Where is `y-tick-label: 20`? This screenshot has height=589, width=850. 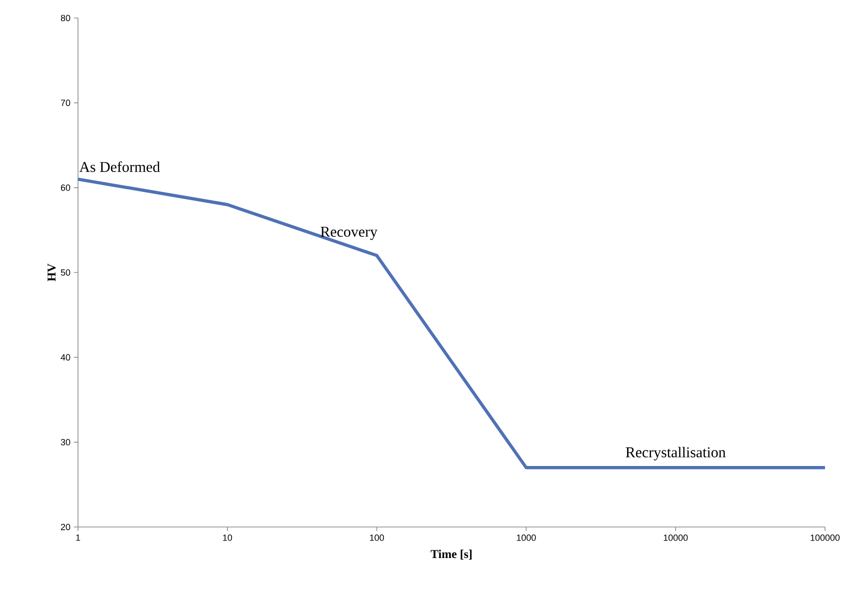
y-tick-label: 20 is located at coordinates (65, 527).